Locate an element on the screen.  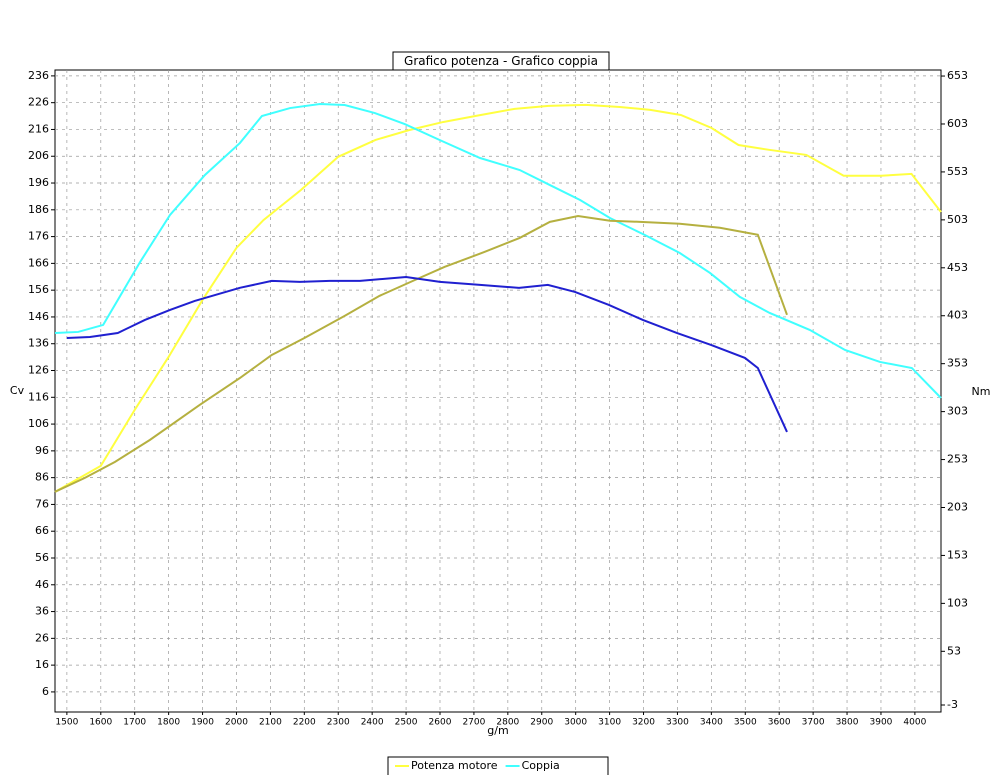
y-tick-label: 166 is located at coordinates (38, 262).